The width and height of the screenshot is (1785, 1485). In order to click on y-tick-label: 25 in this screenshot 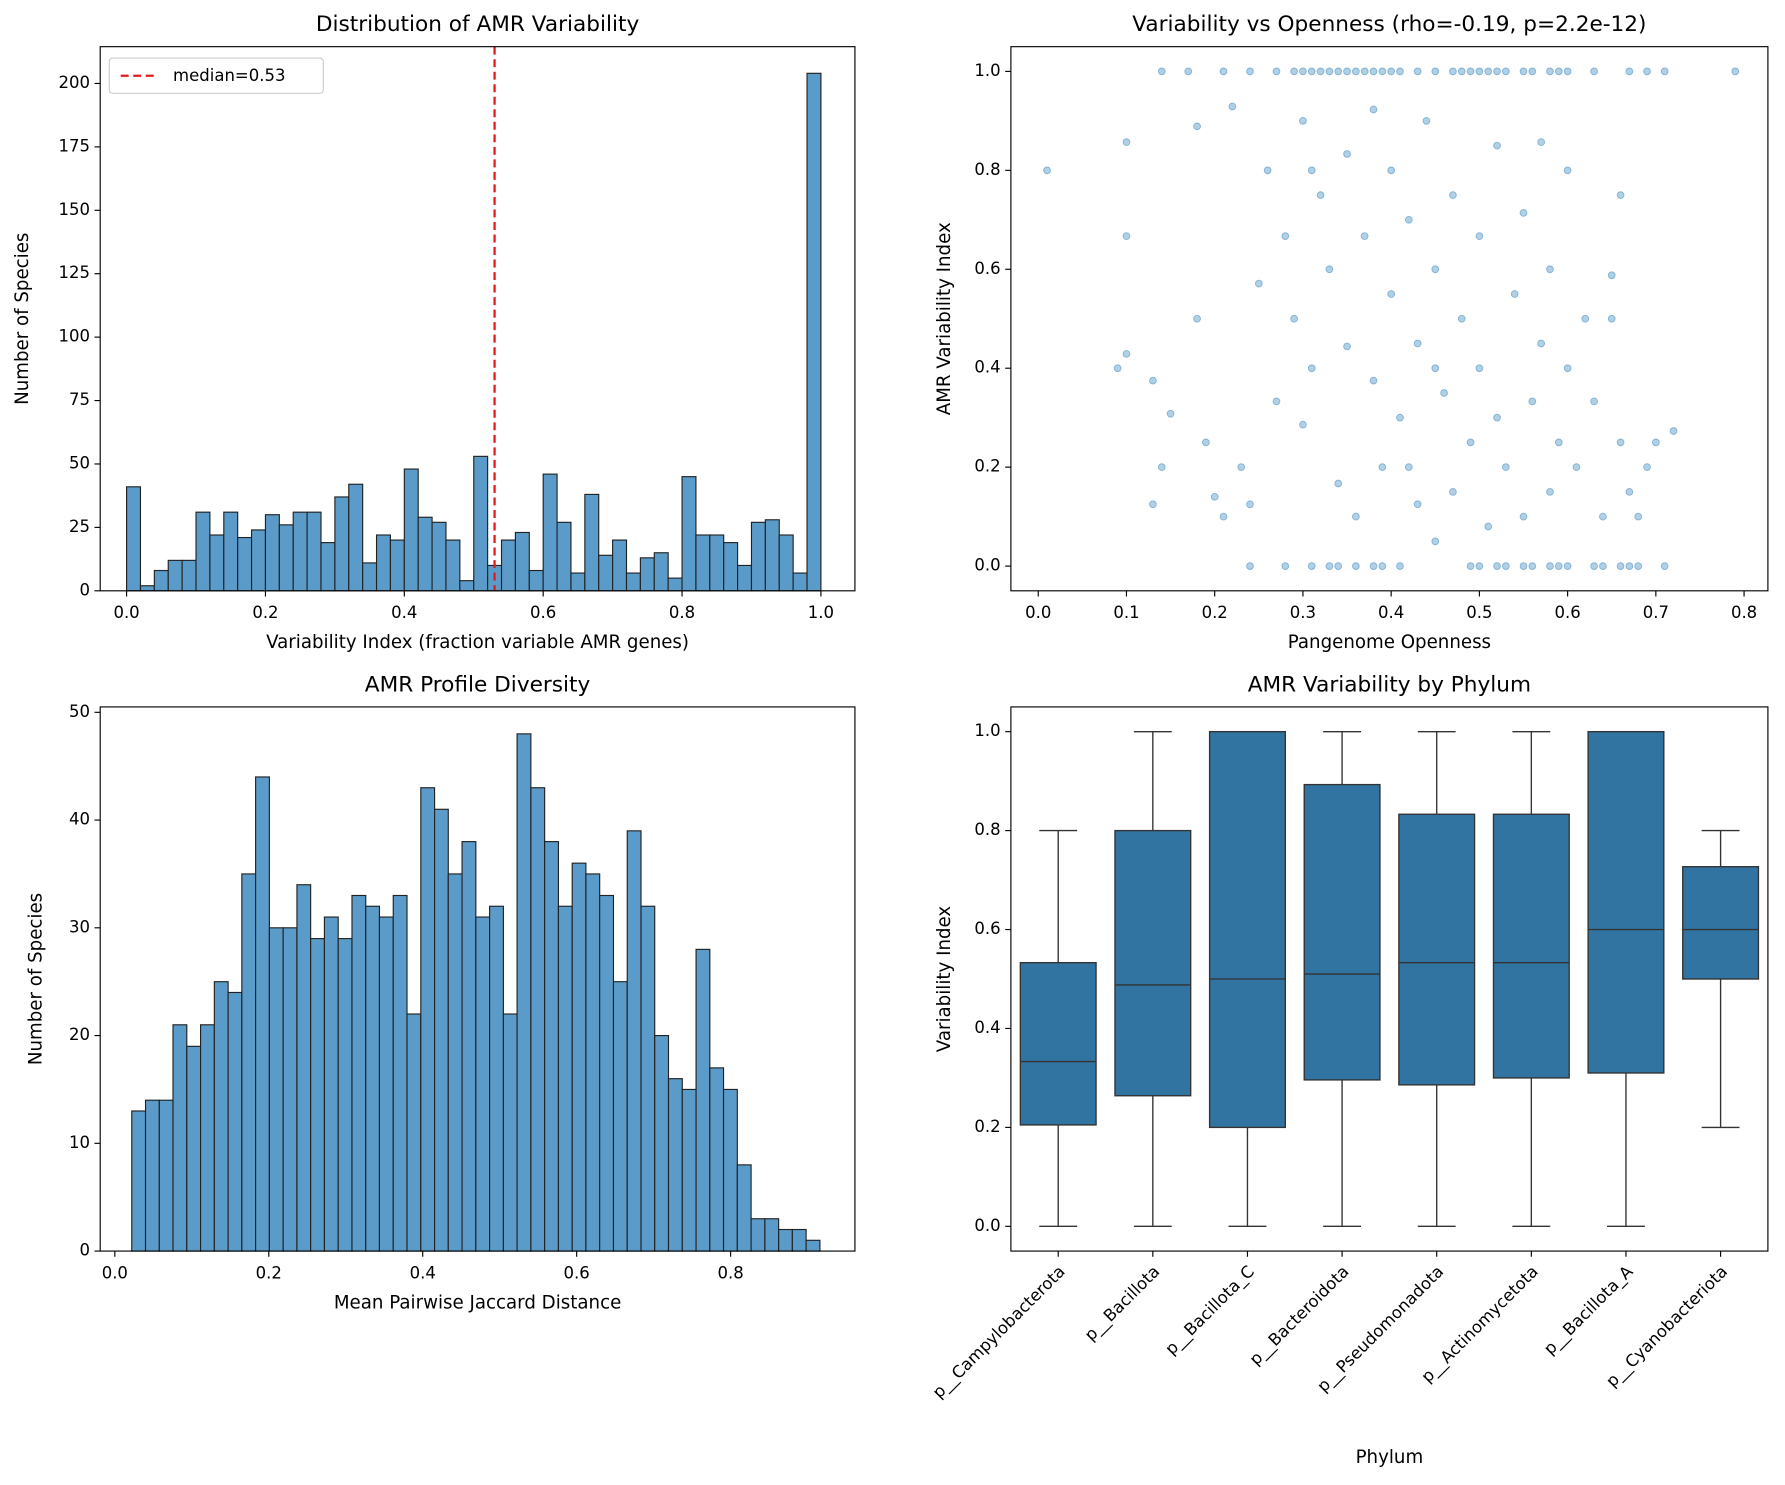, I will do `click(79, 526)`.